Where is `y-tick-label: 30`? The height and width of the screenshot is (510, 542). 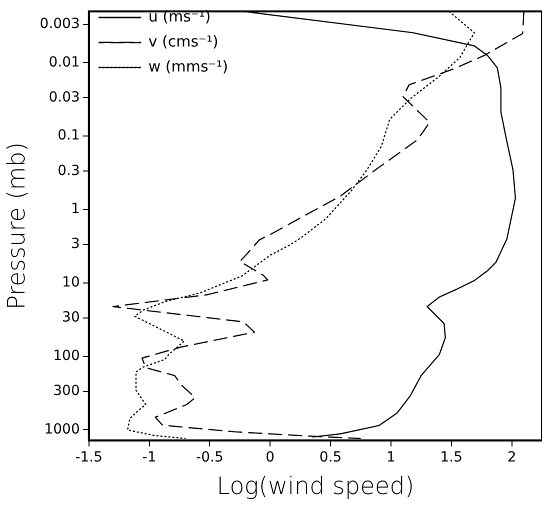 y-tick-label: 30 is located at coordinates (71, 318).